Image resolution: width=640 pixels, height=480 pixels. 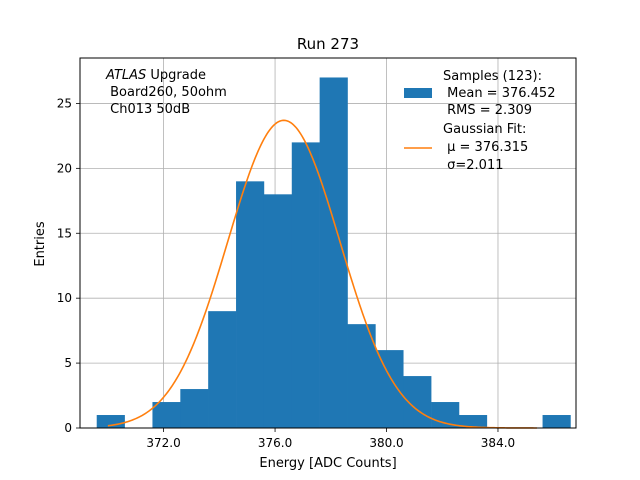 What do you see at coordinates (68, 428) in the screenshot?
I see `y-tick-label: 0` at bounding box center [68, 428].